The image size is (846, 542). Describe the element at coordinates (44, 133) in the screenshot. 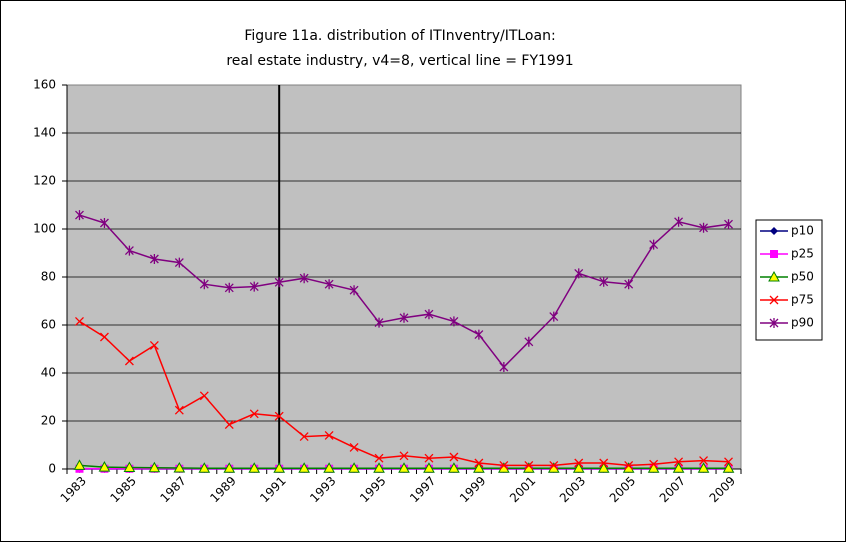

I see `y-tick-label: 140` at that location.